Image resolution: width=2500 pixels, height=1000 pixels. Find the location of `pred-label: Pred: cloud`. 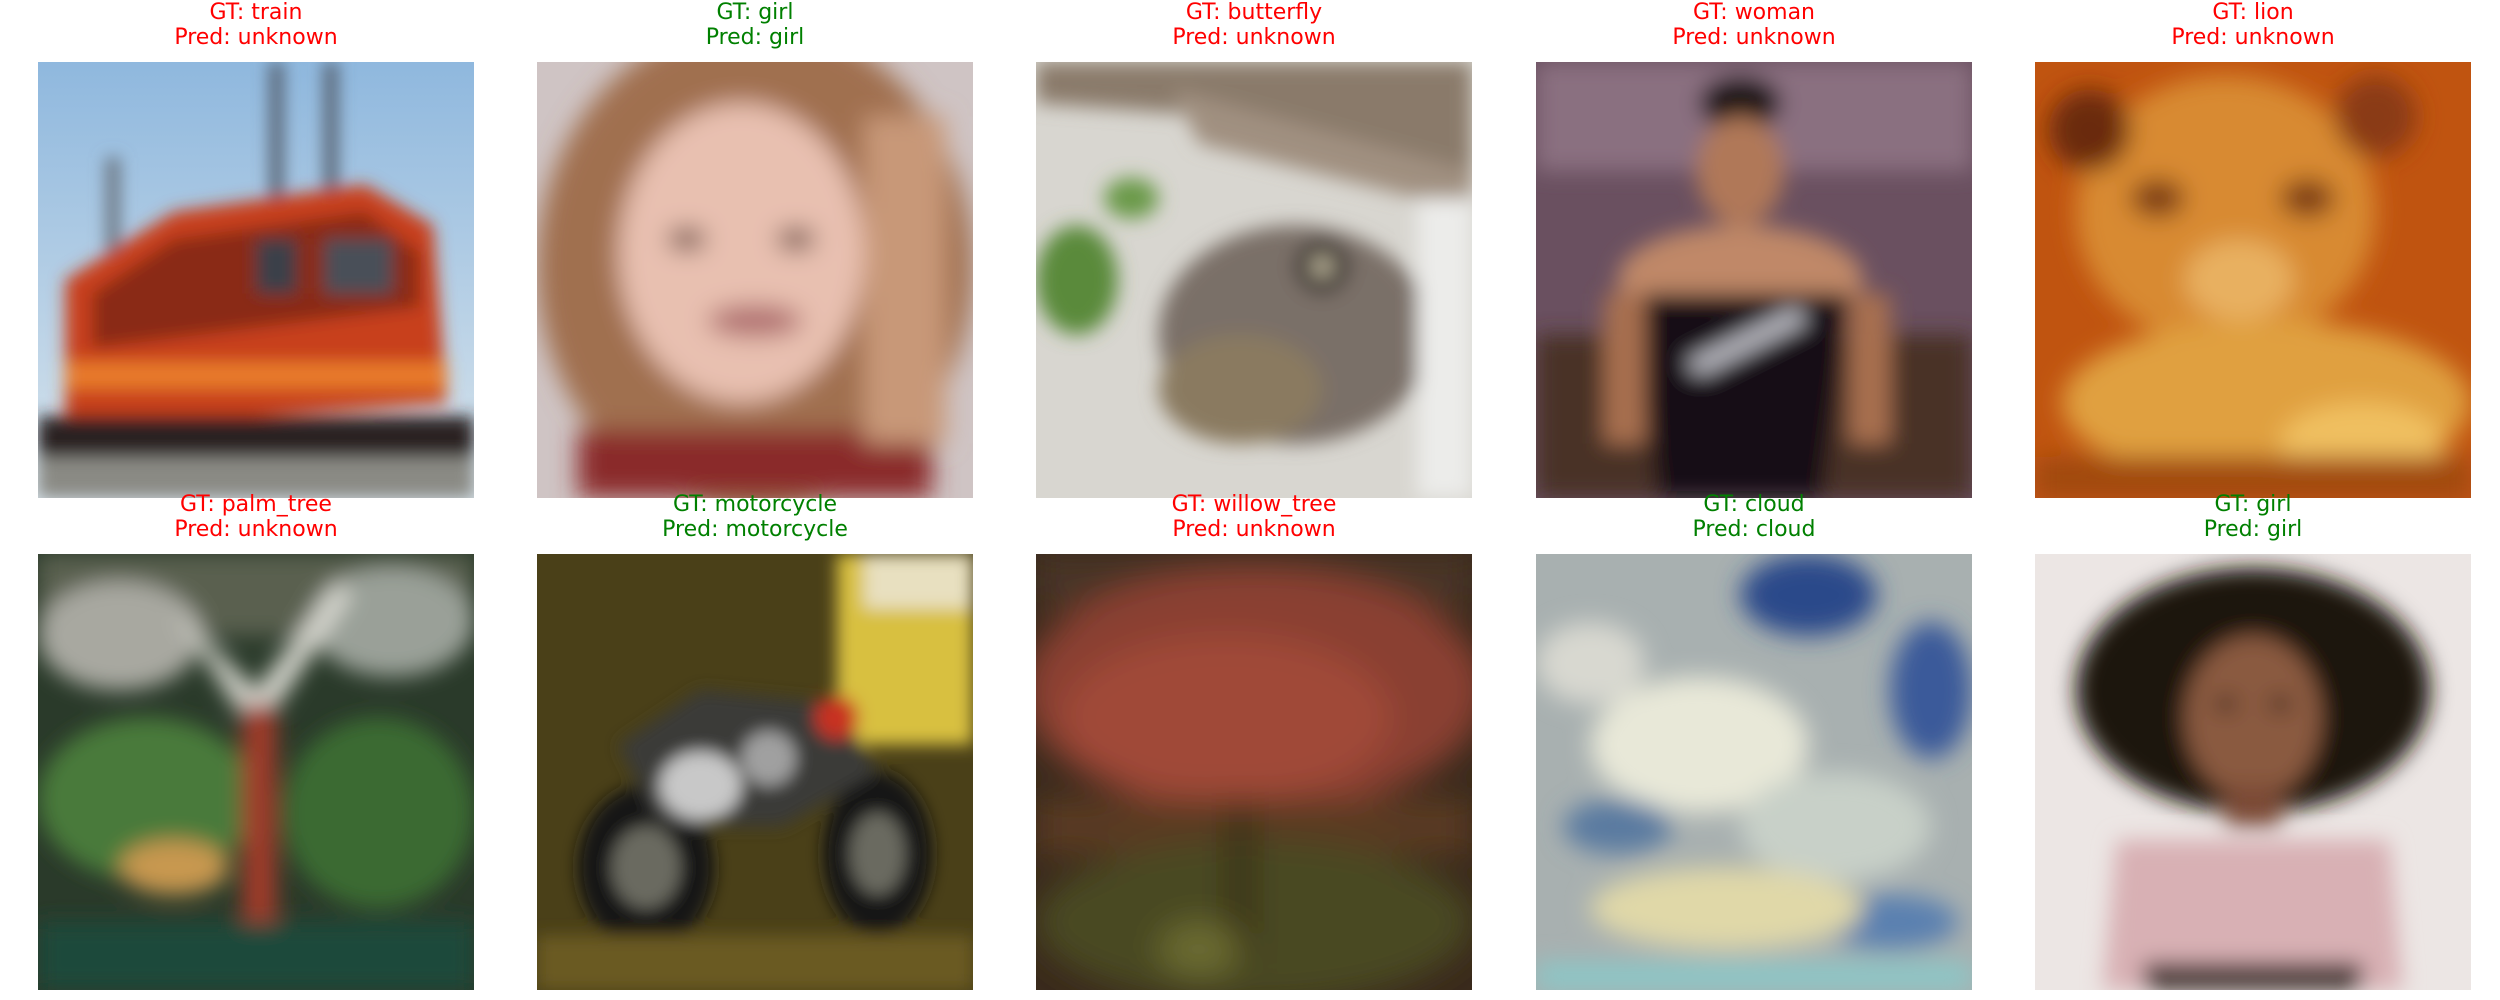

pred-label: Pred: cloud is located at coordinates (1754, 529).